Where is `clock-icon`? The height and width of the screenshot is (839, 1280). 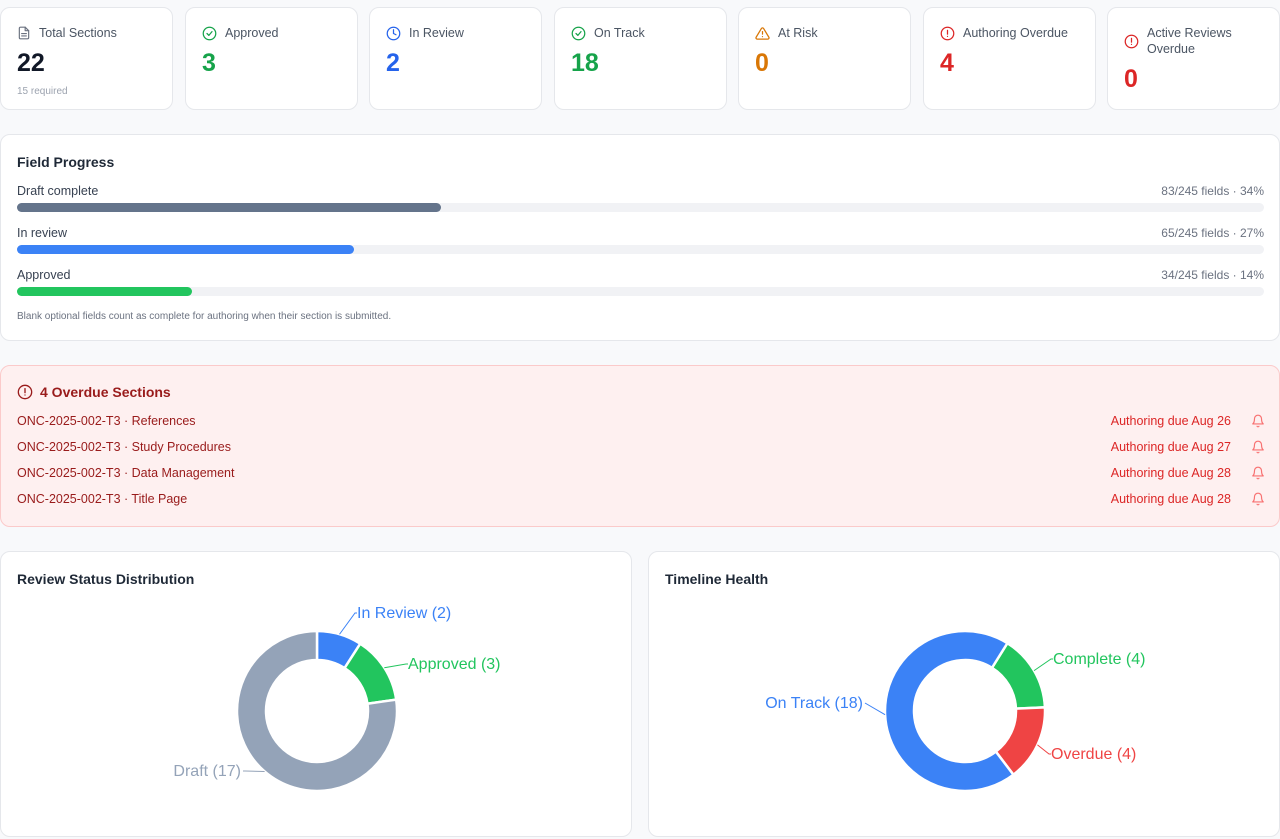 clock-icon is located at coordinates (393, 33).